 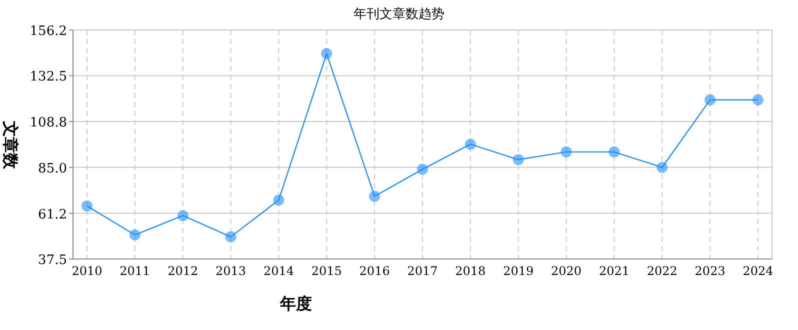 I want to click on x-tick-label: 2022, so click(x=662, y=271).